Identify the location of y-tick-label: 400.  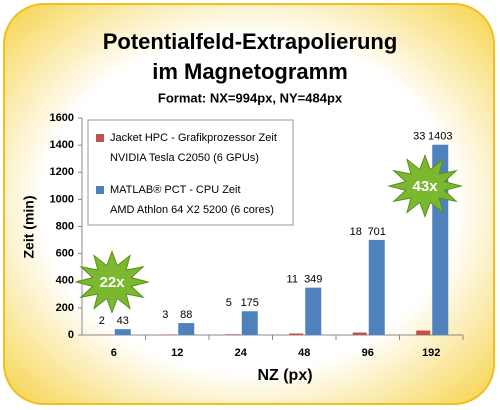
(65, 281).